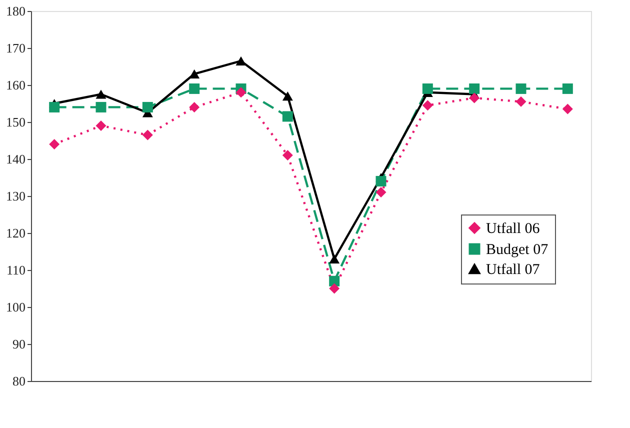 The width and height of the screenshot is (630, 428). I want to click on y-tick-label: 130, so click(16, 196).